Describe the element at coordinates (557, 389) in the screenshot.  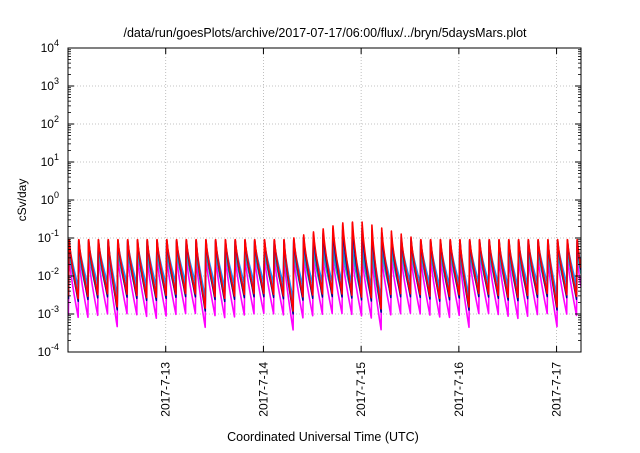
I see `x-tick-label: 2017-7-17` at that location.